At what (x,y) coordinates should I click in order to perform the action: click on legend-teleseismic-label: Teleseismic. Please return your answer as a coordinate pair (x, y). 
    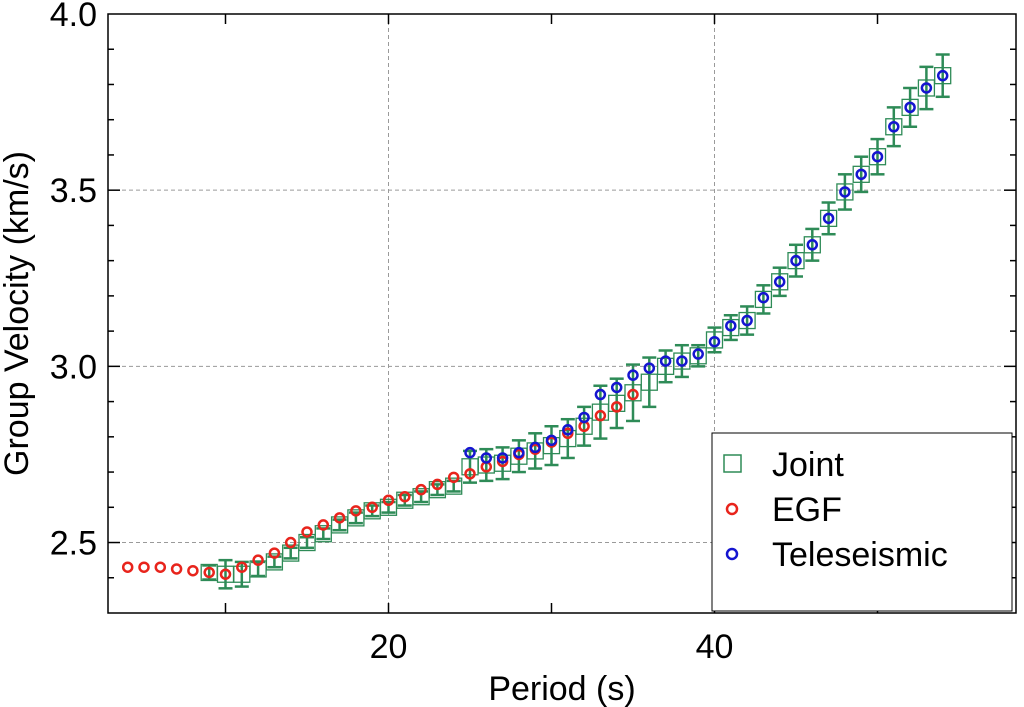
    Looking at the image, I should click on (860, 555).